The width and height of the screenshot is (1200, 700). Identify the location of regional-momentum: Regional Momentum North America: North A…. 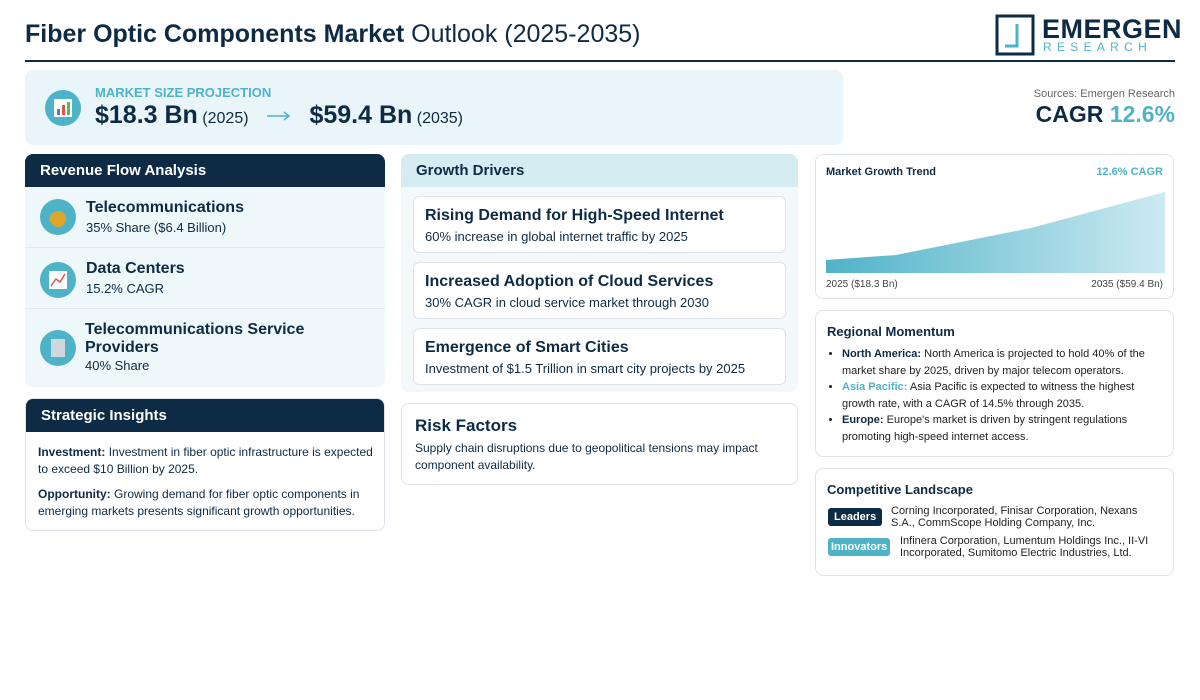
(994, 383).